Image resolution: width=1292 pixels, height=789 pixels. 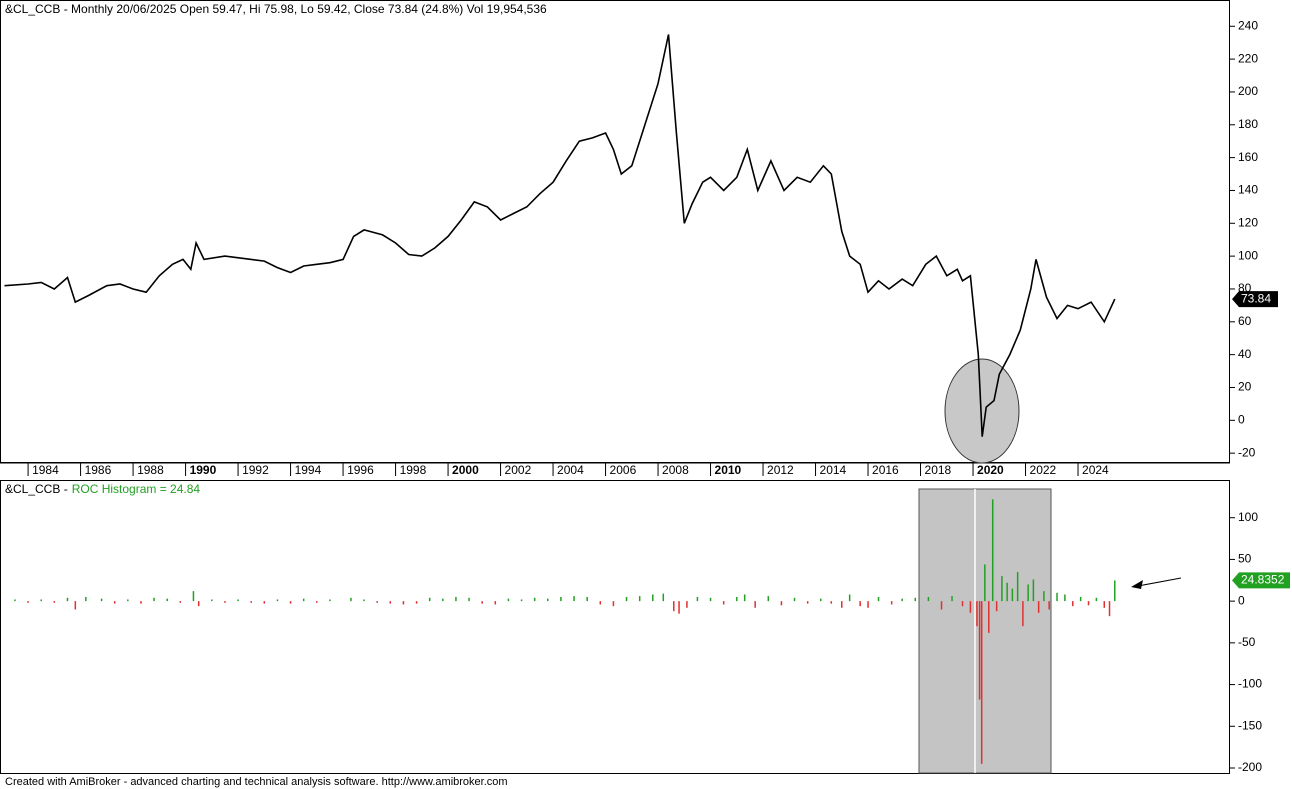 I want to click on y-tick-label: 120, so click(x=1248, y=222).